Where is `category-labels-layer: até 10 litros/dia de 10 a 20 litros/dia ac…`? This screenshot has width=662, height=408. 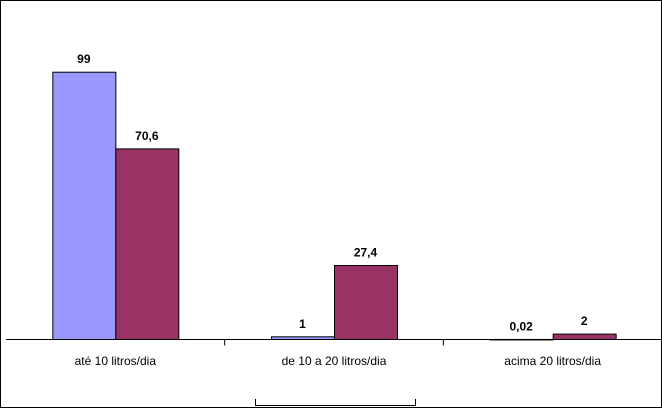
category-labels-layer: até 10 litros/dia de 10 a 20 litros/dia ac… is located at coordinates (338, 361).